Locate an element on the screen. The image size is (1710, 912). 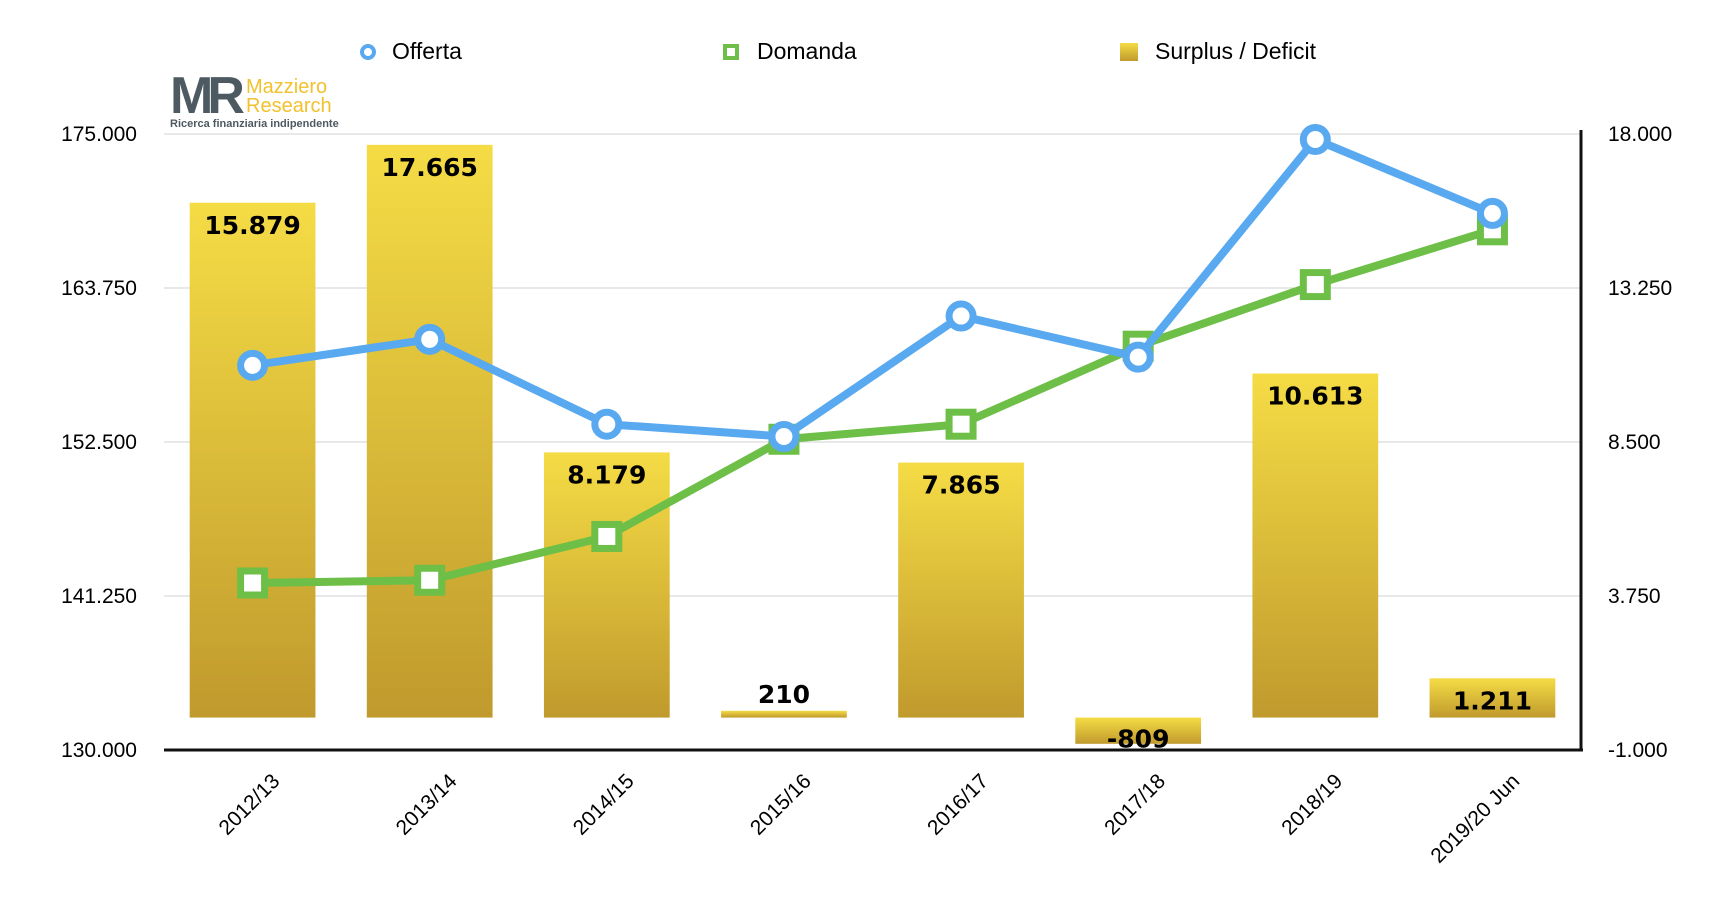
left-tick-label: 130.000 is located at coordinates (99, 750).